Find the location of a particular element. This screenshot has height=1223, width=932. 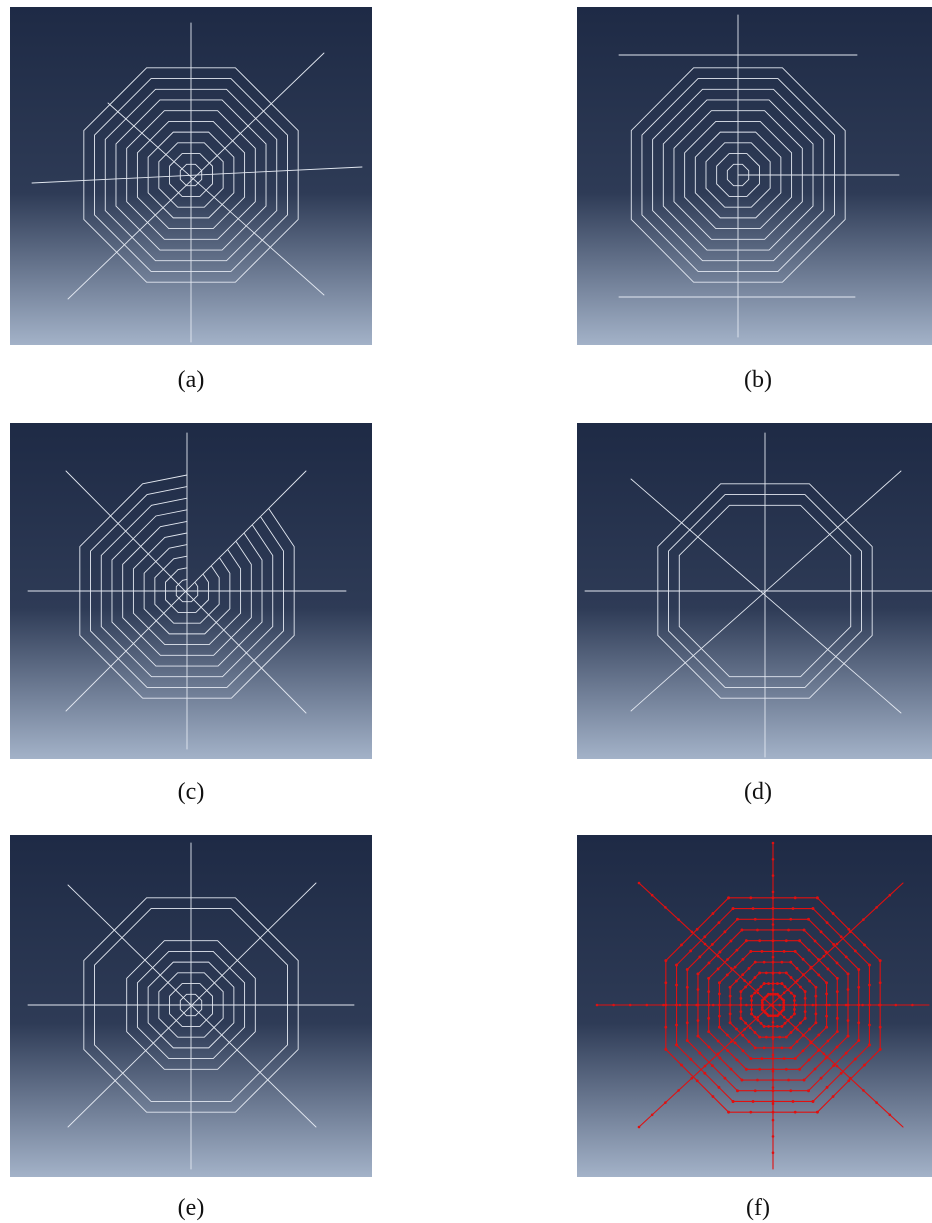

spiderweb-model-c is located at coordinates (191, 591).